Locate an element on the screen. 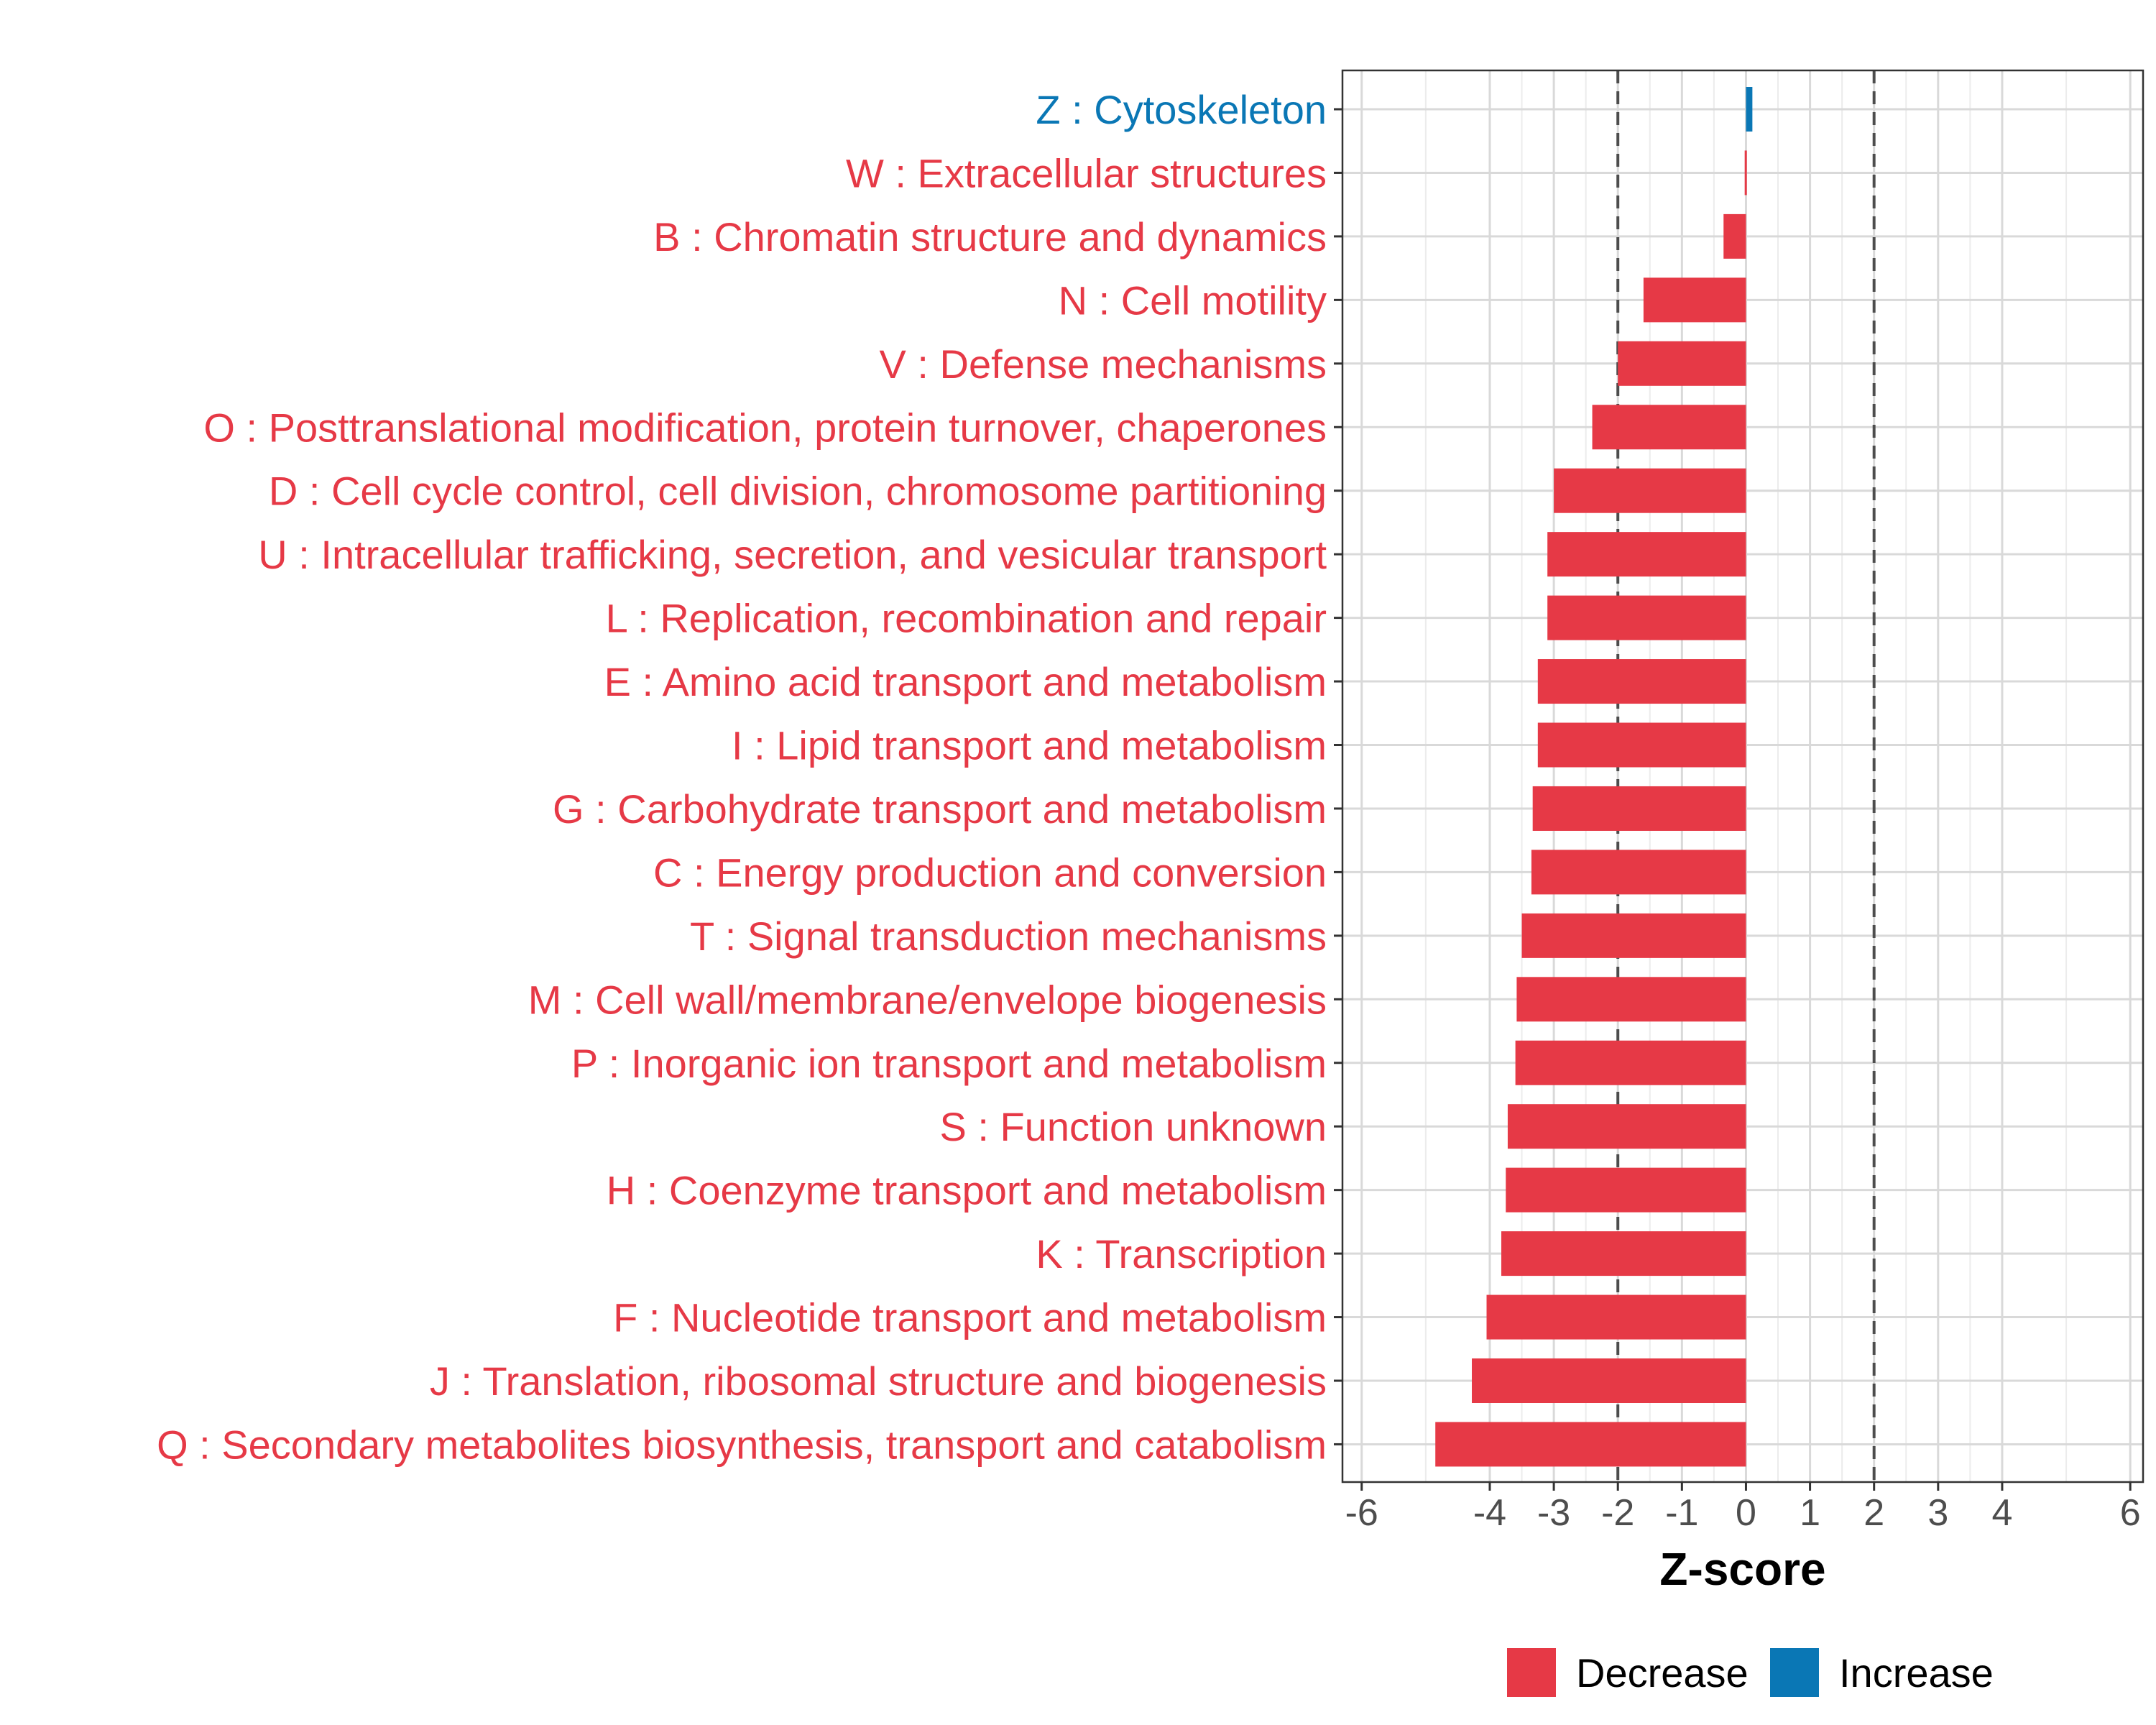 The width and height of the screenshot is (2156, 1725). category-label: T : Signal transduction mechanisms is located at coordinates (1008, 936).